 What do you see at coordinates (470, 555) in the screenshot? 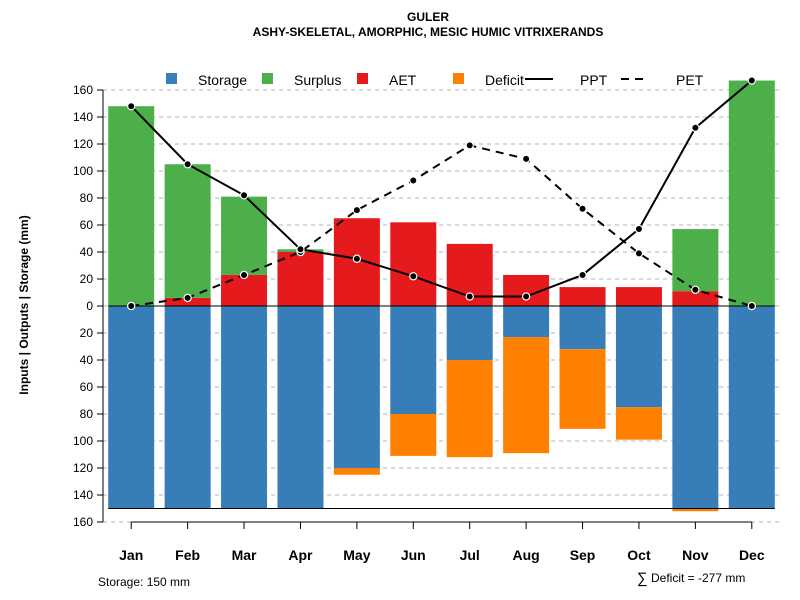
I see `x-tick-label: Jul` at bounding box center [470, 555].